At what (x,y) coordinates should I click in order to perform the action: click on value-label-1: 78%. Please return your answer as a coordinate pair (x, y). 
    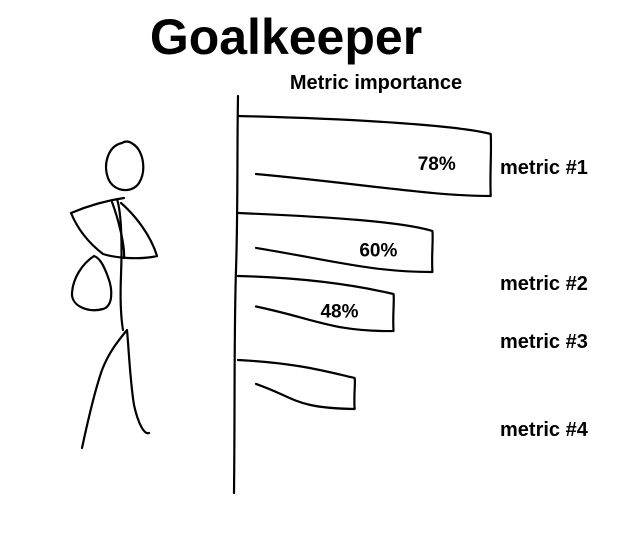
    Looking at the image, I should click on (437, 164).